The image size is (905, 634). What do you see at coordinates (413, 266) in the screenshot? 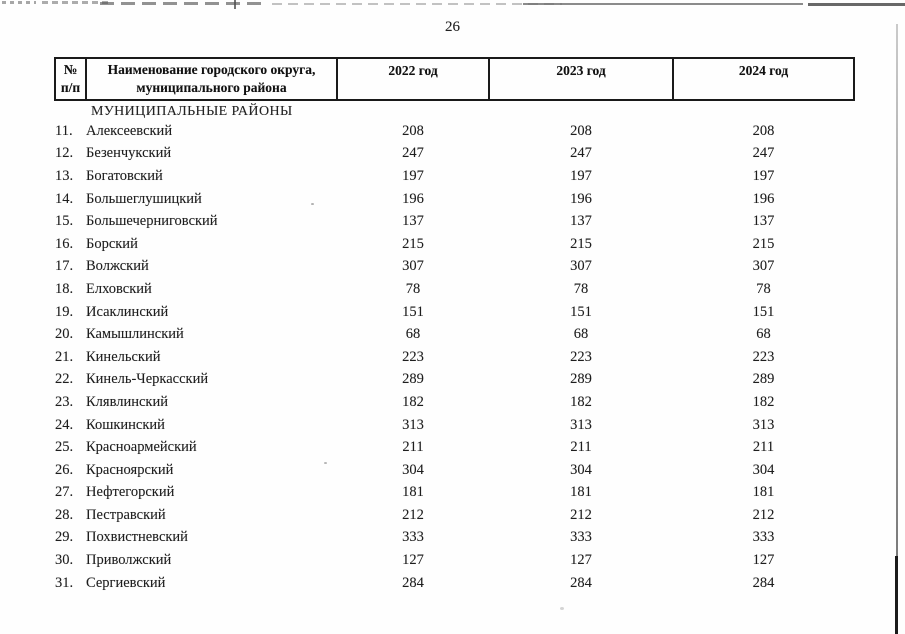
I see `value-2022: 307` at bounding box center [413, 266].